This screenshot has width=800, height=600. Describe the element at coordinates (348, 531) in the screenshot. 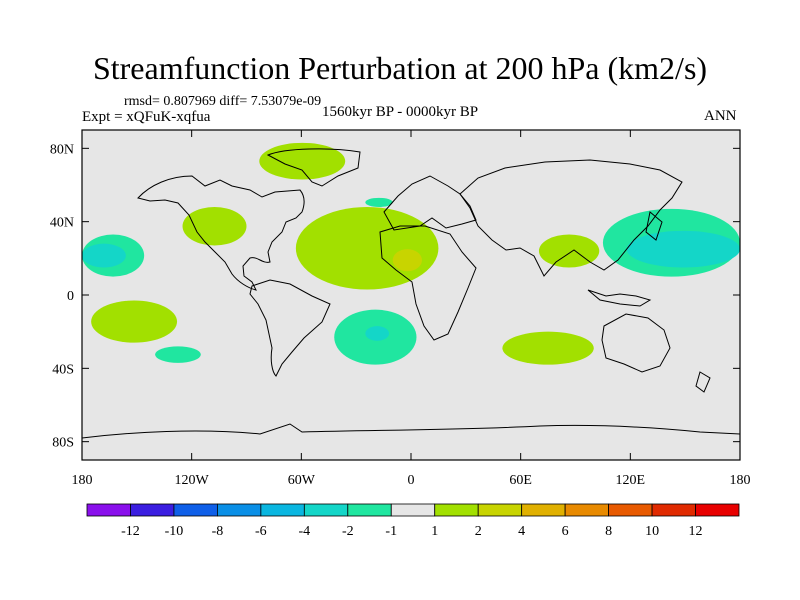

I see `colorbar-label: -2` at that location.